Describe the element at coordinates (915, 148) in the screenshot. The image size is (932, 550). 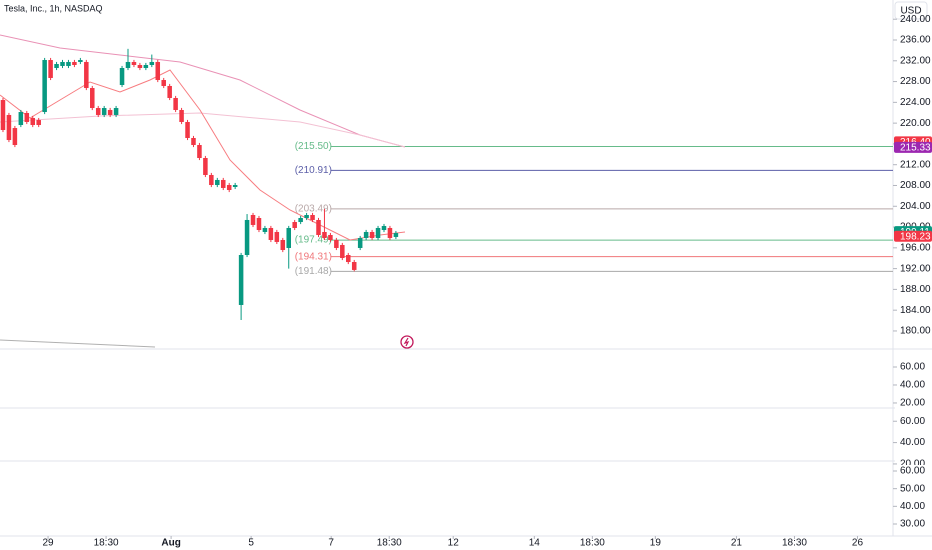
I see `price-tag-label: 215.33` at that location.